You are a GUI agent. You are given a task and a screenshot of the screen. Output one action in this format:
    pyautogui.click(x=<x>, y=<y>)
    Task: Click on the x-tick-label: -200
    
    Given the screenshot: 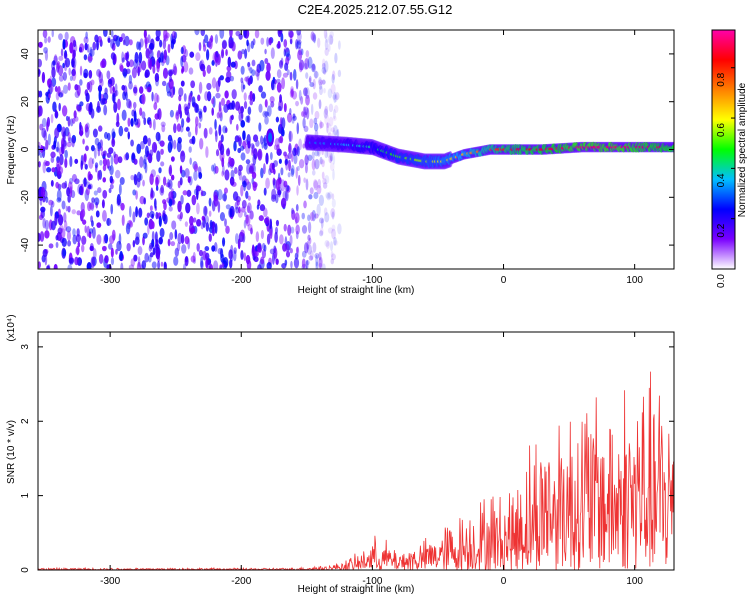 What is the action you would take?
    pyautogui.click(x=241, y=280)
    